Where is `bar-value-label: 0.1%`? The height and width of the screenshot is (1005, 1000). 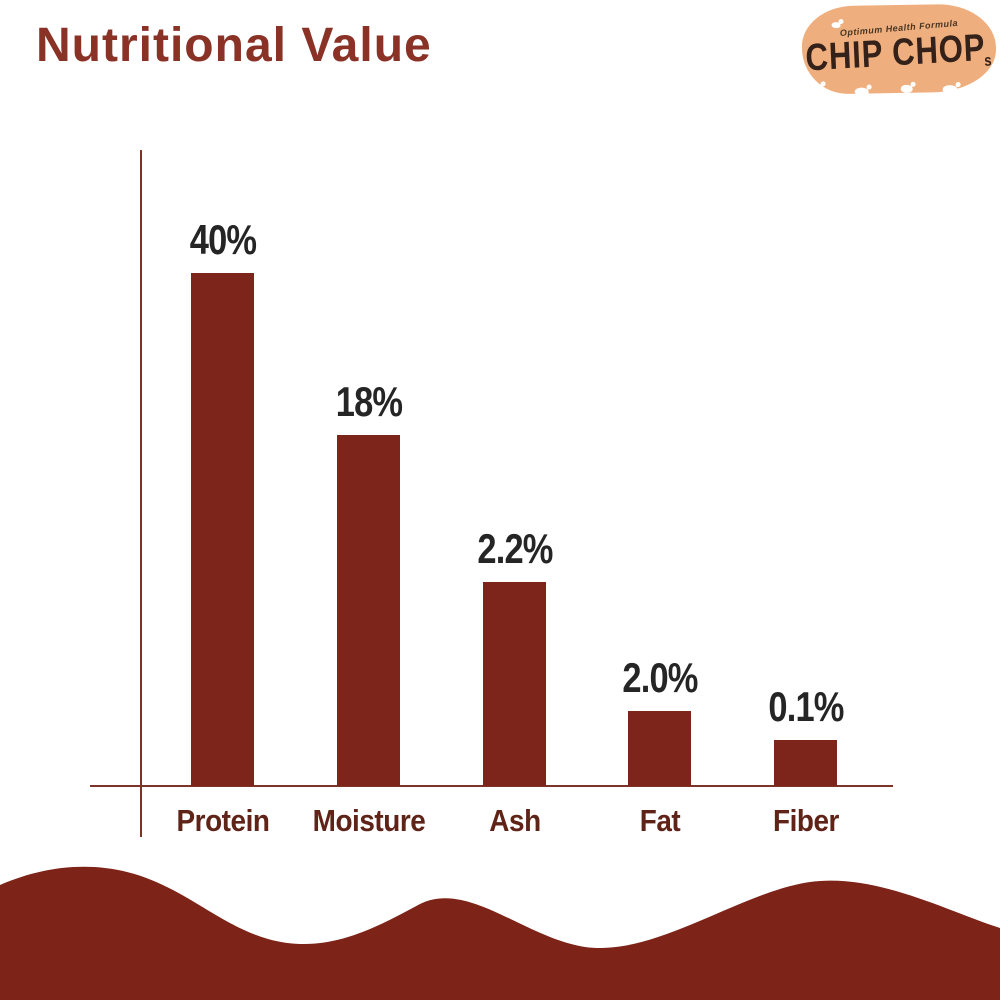
bar-value-label: 0.1% is located at coordinates (806, 706).